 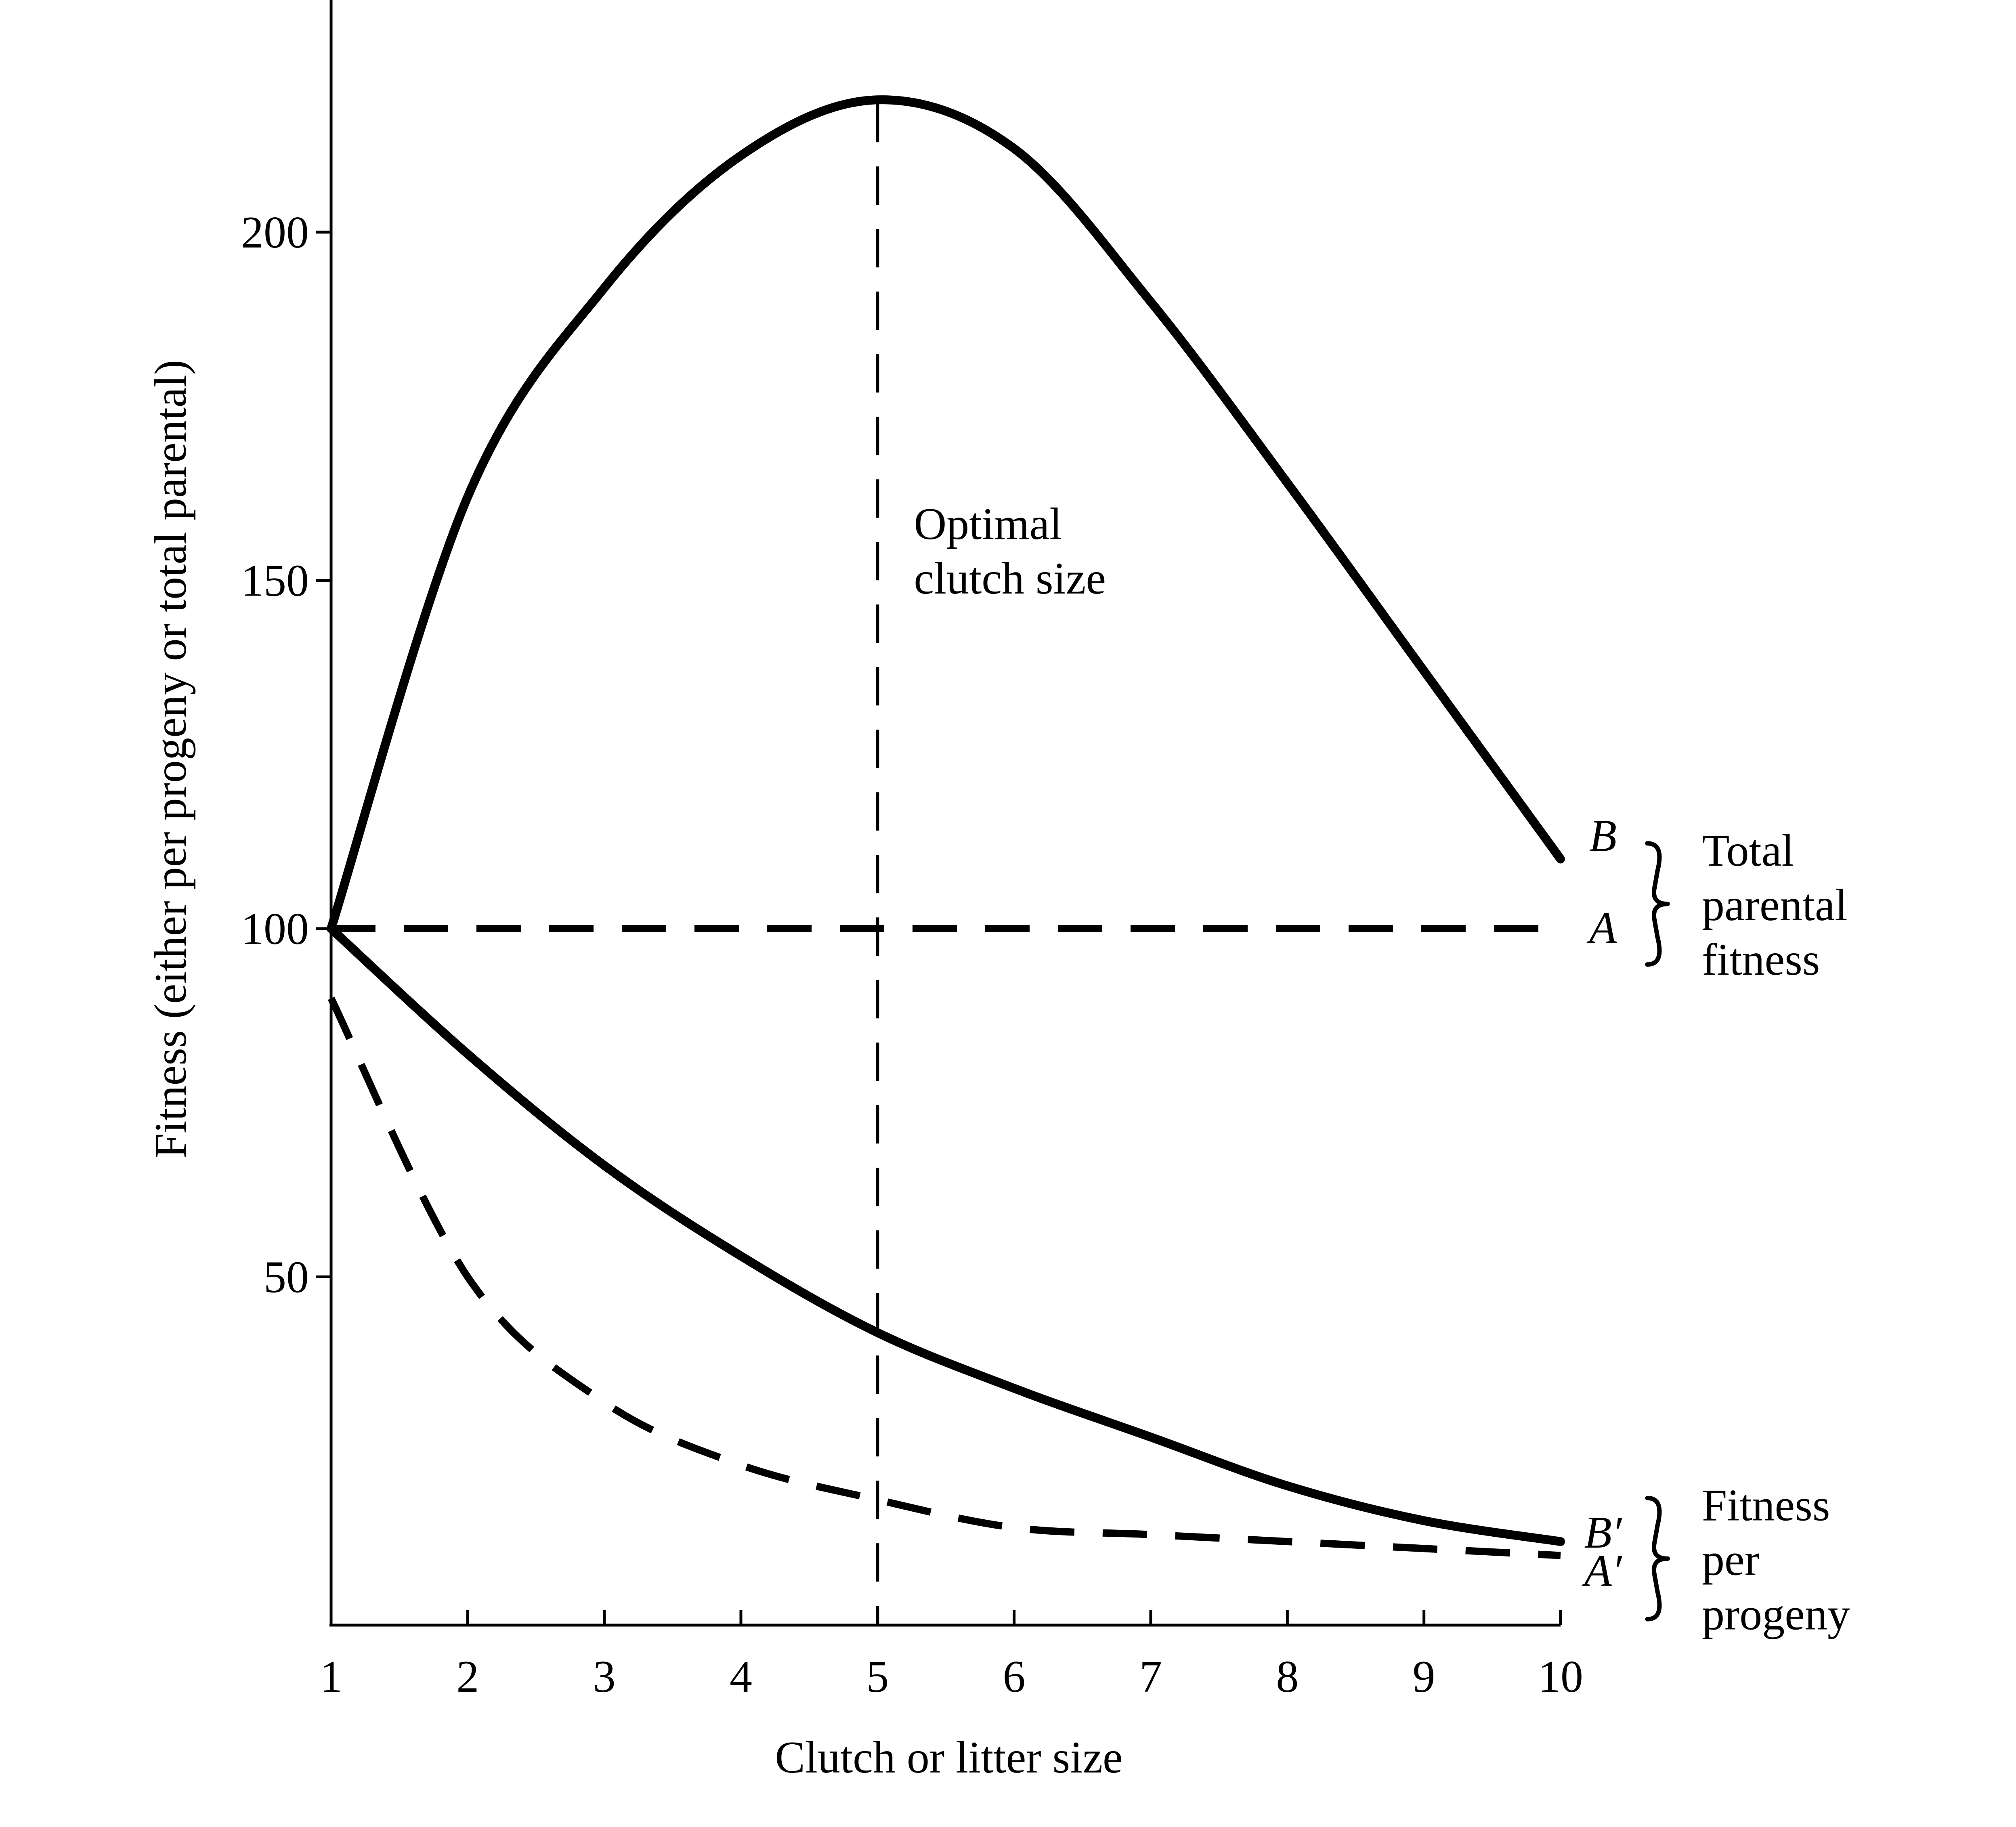 What do you see at coordinates (467, 1677) in the screenshot?
I see `x-tick-label: 2` at bounding box center [467, 1677].